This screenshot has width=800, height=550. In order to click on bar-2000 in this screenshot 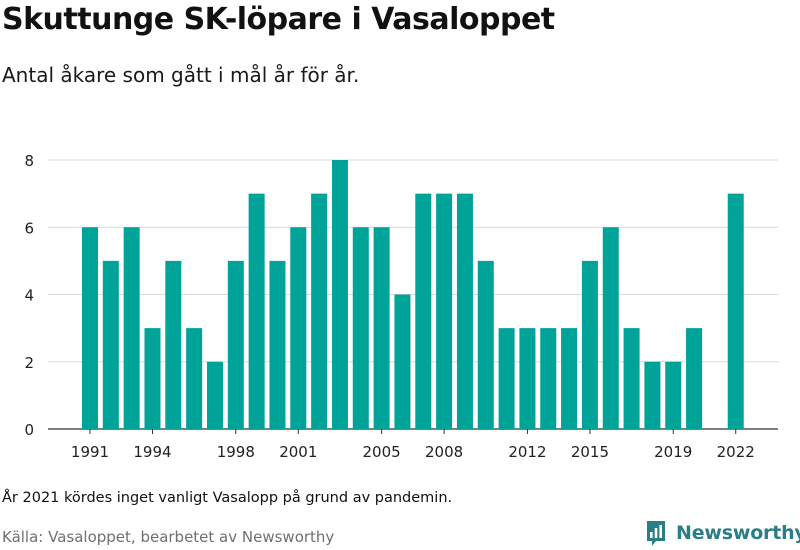, I will do `click(277, 344)`.